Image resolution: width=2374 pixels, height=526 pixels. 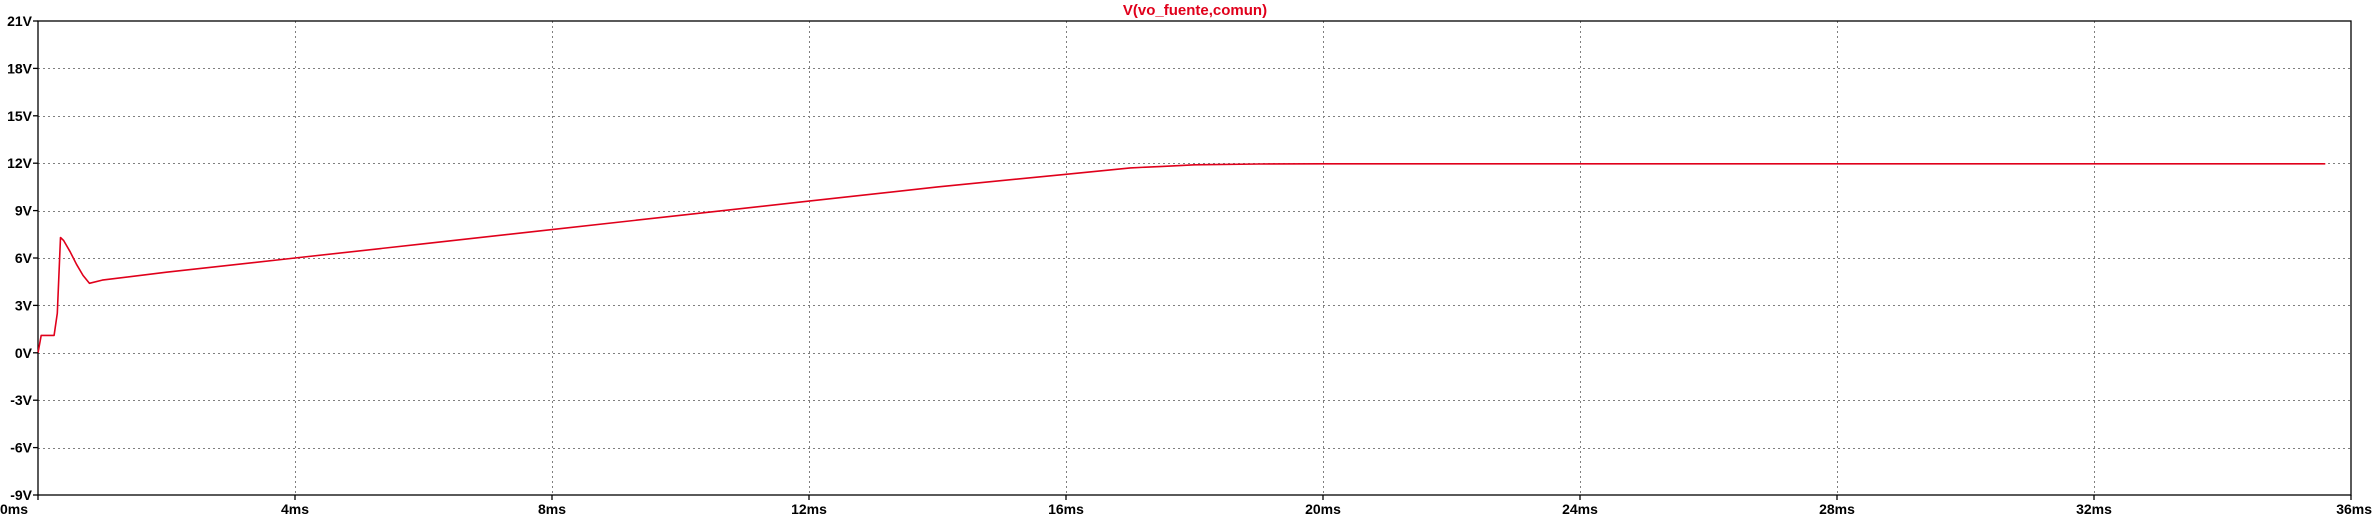 I want to click on x-tick-label: 0ms, so click(x=14, y=509).